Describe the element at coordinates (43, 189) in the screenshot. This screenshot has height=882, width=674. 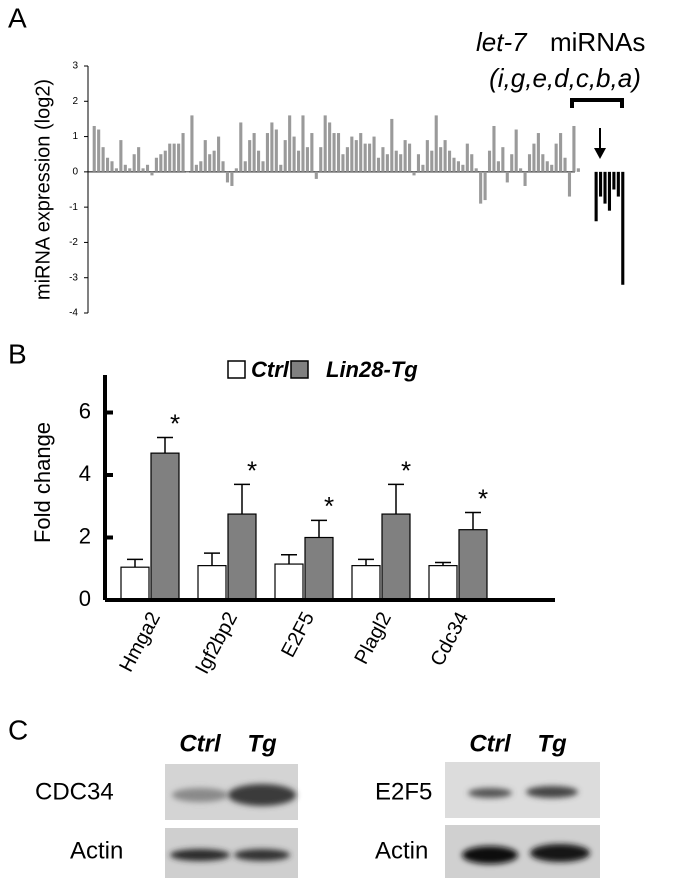
I see `y-axis-label: miRNA expression (log2)` at that location.